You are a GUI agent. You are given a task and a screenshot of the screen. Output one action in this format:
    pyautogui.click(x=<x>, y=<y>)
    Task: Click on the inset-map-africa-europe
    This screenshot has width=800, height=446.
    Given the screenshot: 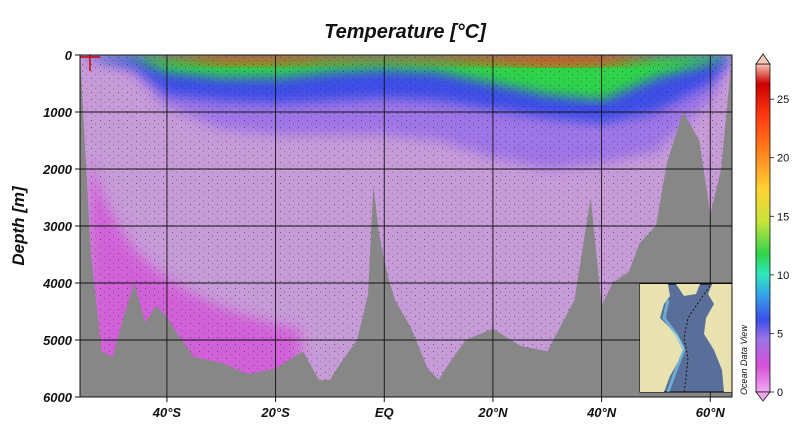 What is the action you would take?
    pyautogui.click(x=718, y=338)
    